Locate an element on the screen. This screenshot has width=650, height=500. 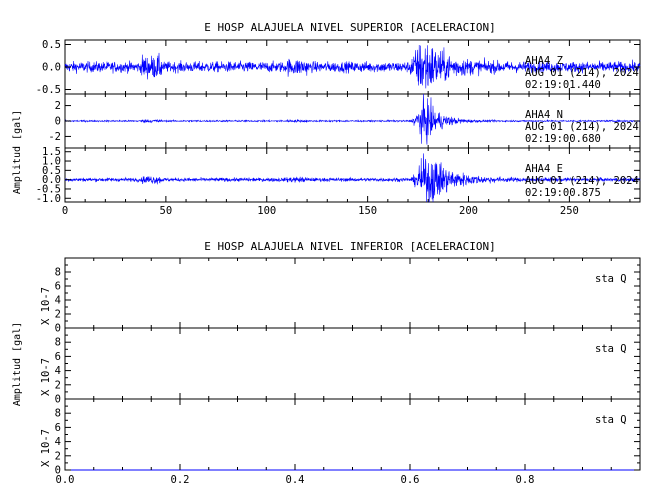
x-tick-label: 0 is located at coordinates (65, 211).